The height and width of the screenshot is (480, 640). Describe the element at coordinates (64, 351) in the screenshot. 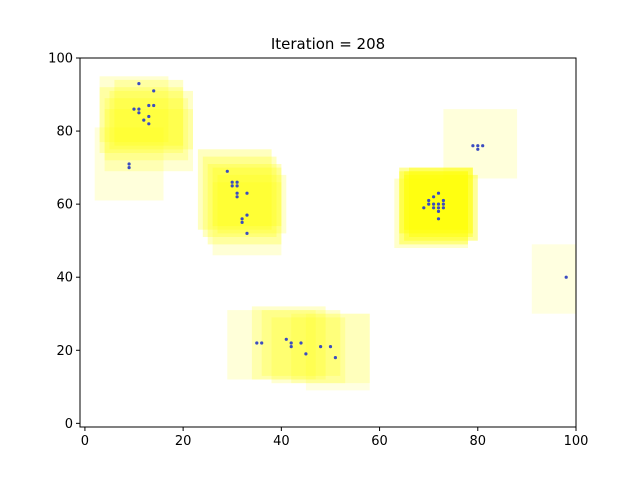

I see `y-tick-label-1: 20` at that location.